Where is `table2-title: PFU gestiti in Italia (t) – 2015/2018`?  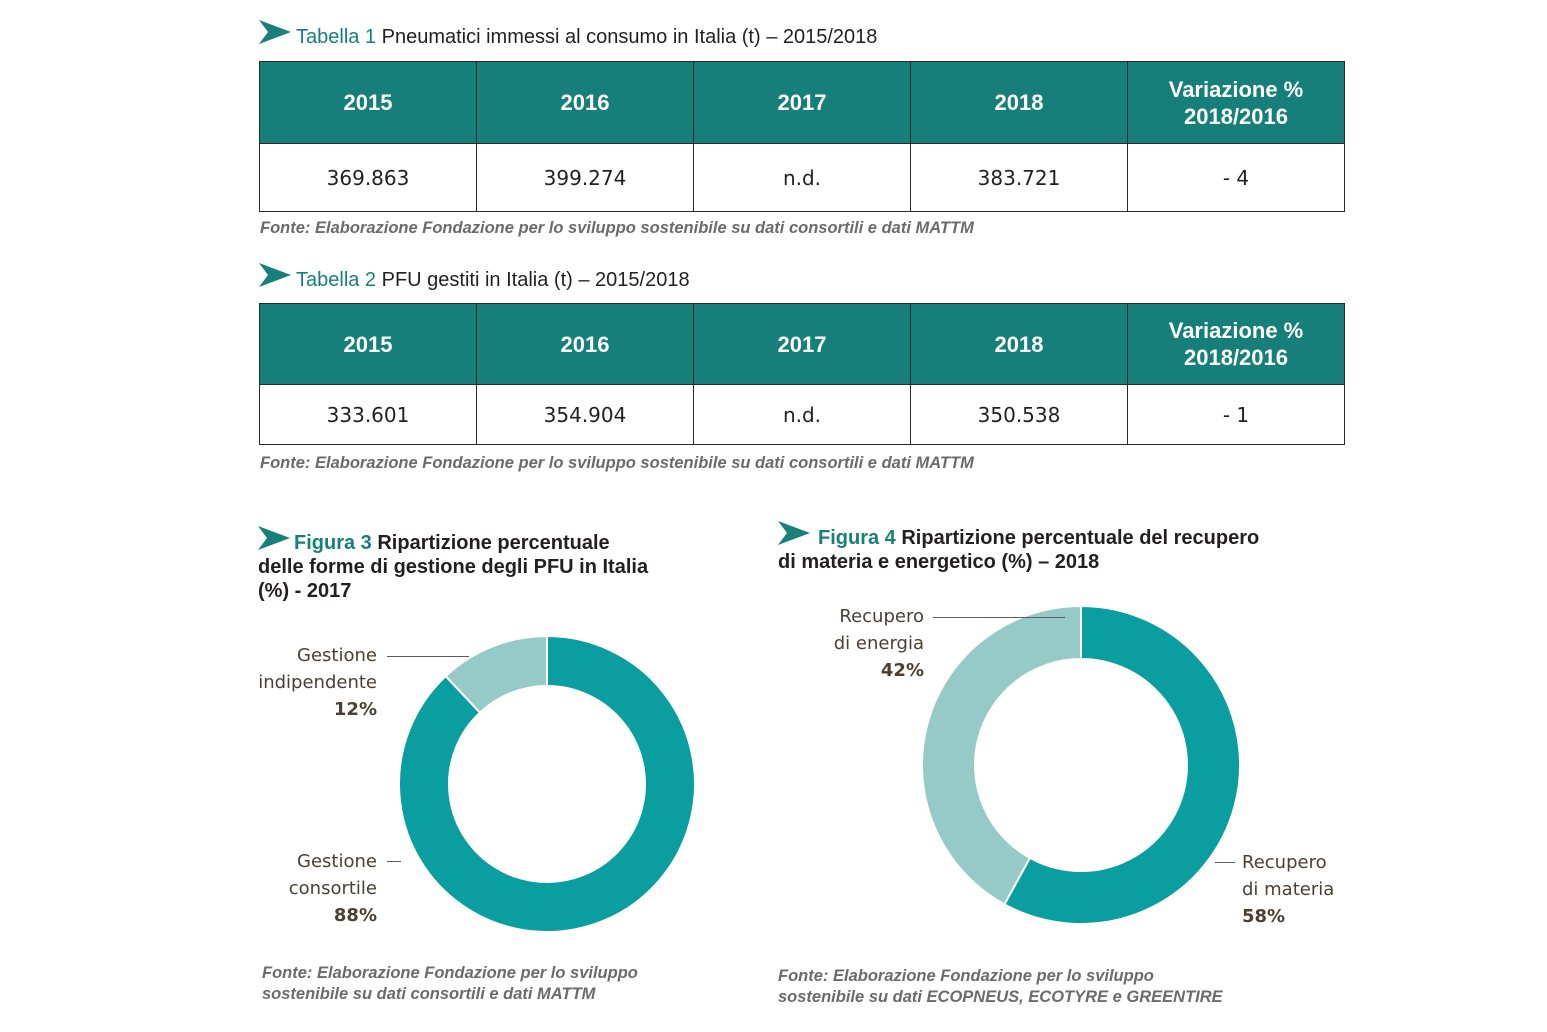
table2-title: PFU gestiti in Italia (t) – 2015/2018 is located at coordinates (535, 280).